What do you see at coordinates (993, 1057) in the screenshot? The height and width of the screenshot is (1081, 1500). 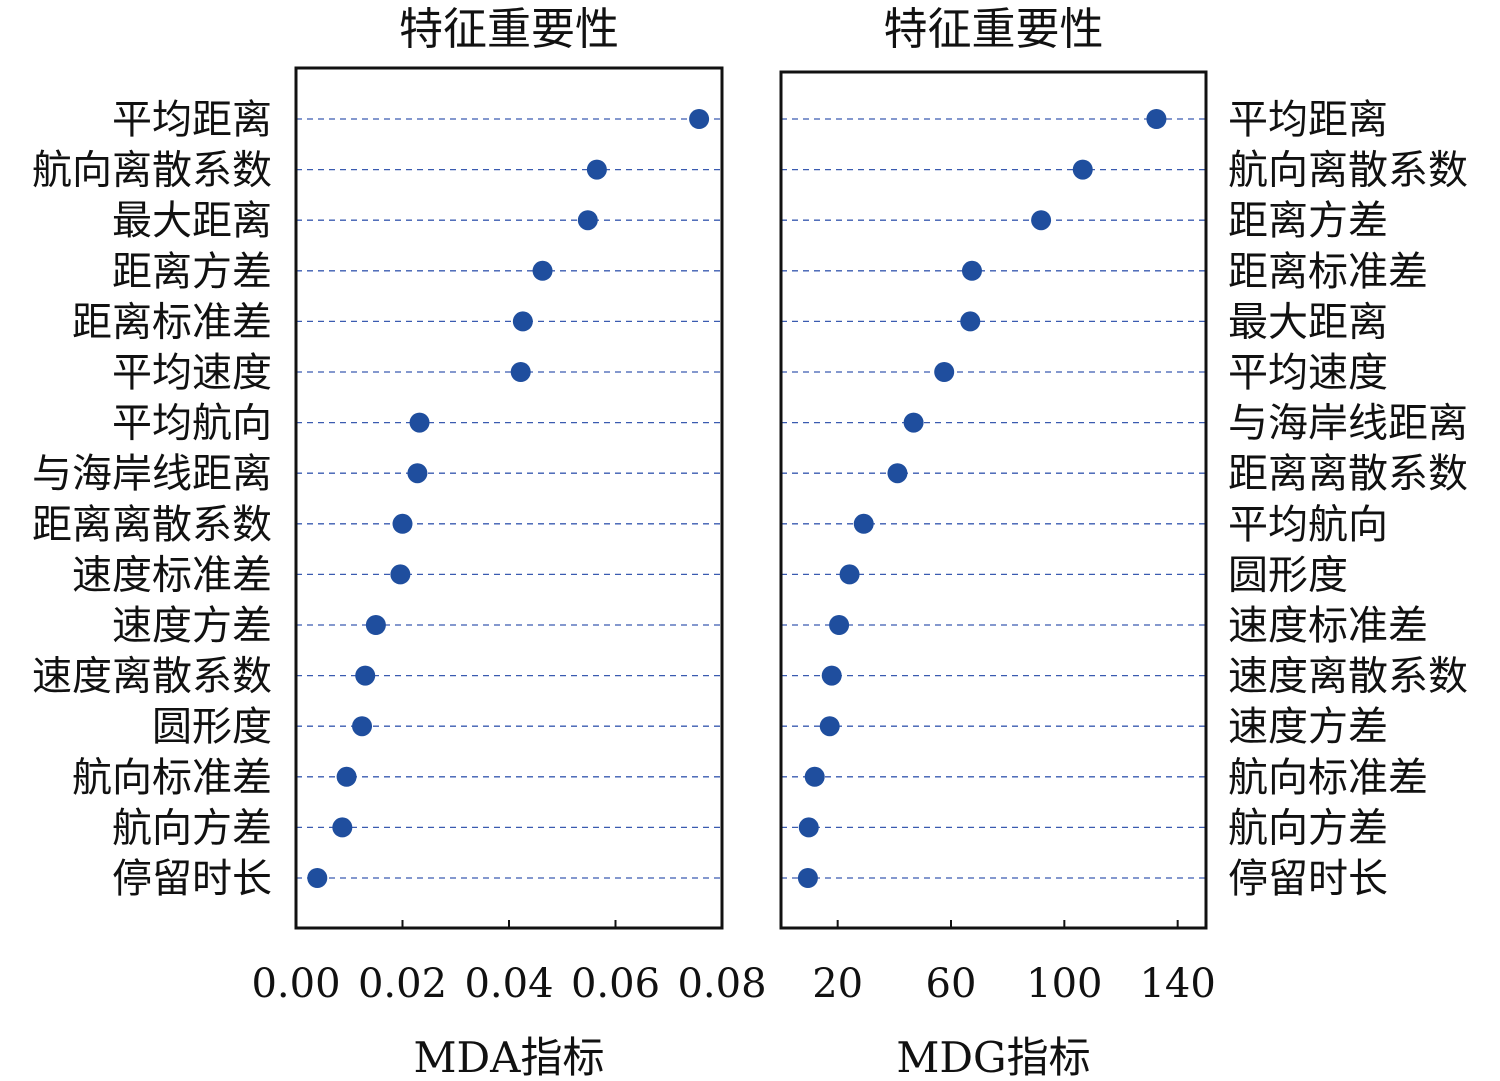 I see `x-axis-label: MDG指标` at bounding box center [993, 1057].